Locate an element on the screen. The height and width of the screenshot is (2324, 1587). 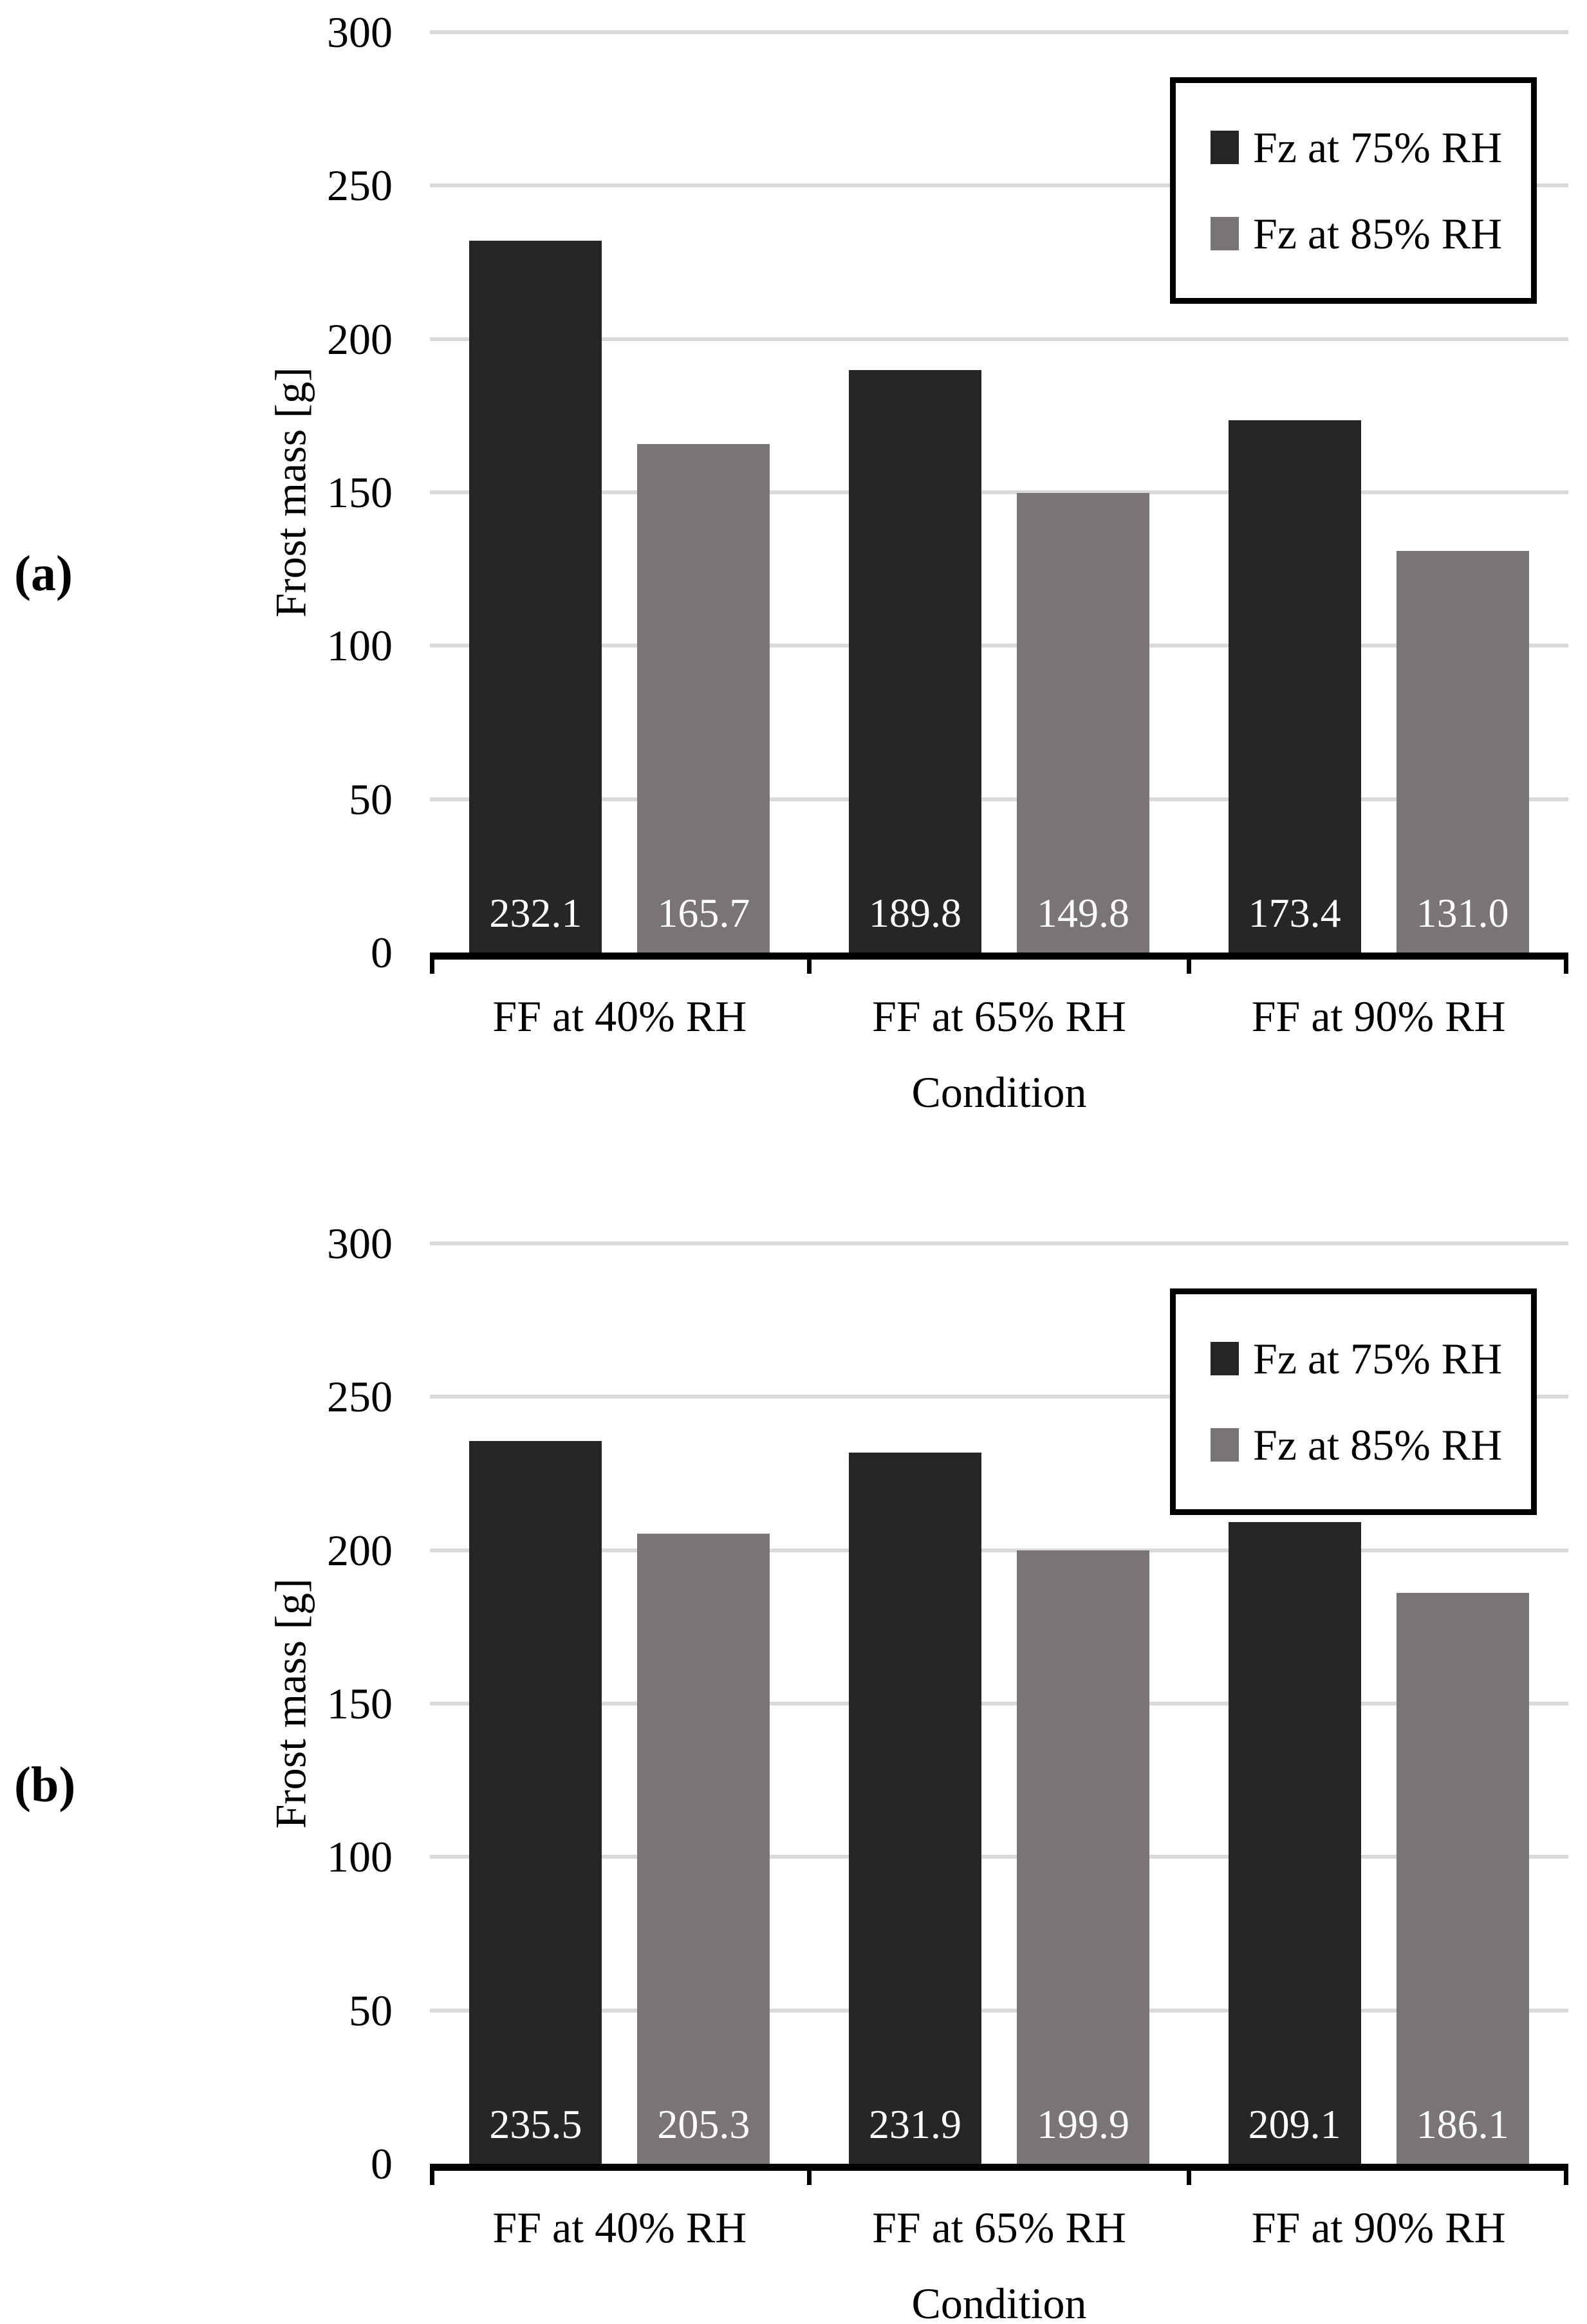
bar-value-label: 149.8 is located at coordinates (1083, 913).